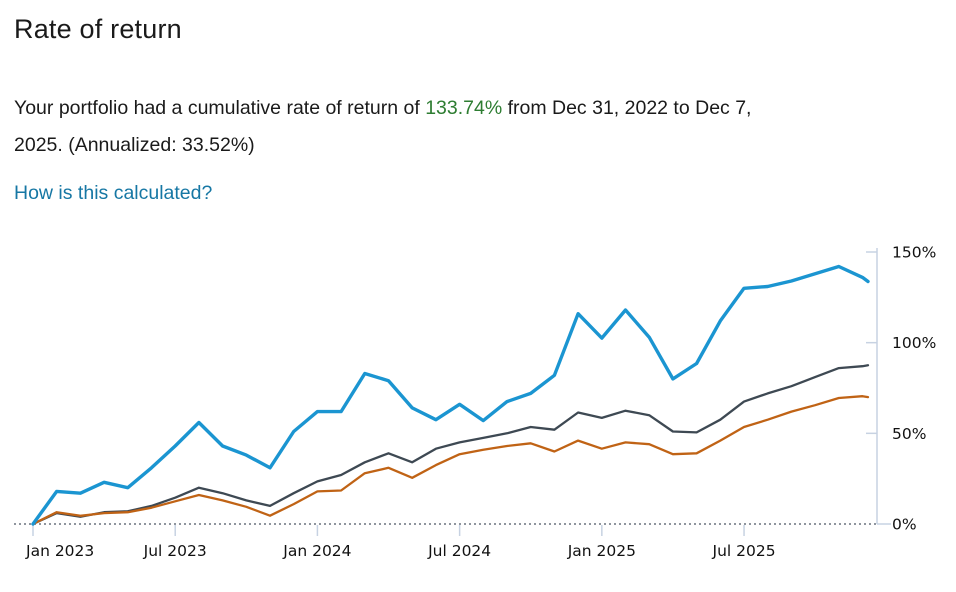 The height and width of the screenshot is (592, 956). I want to click on summary-line2: 2025. (Annualized: 33.52%), so click(134, 145).